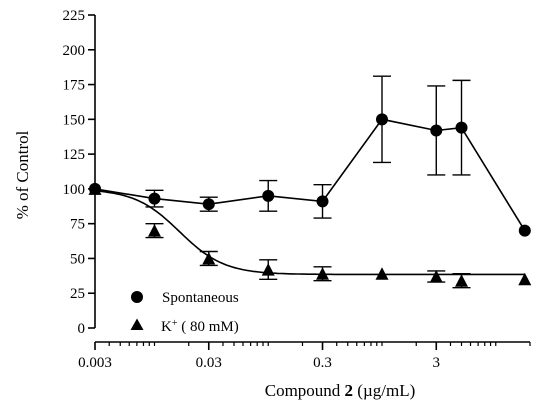 The image size is (550, 409). What do you see at coordinates (77, 294) in the screenshot?
I see `y-tick-label: 25` at bounding box center [77, 294].